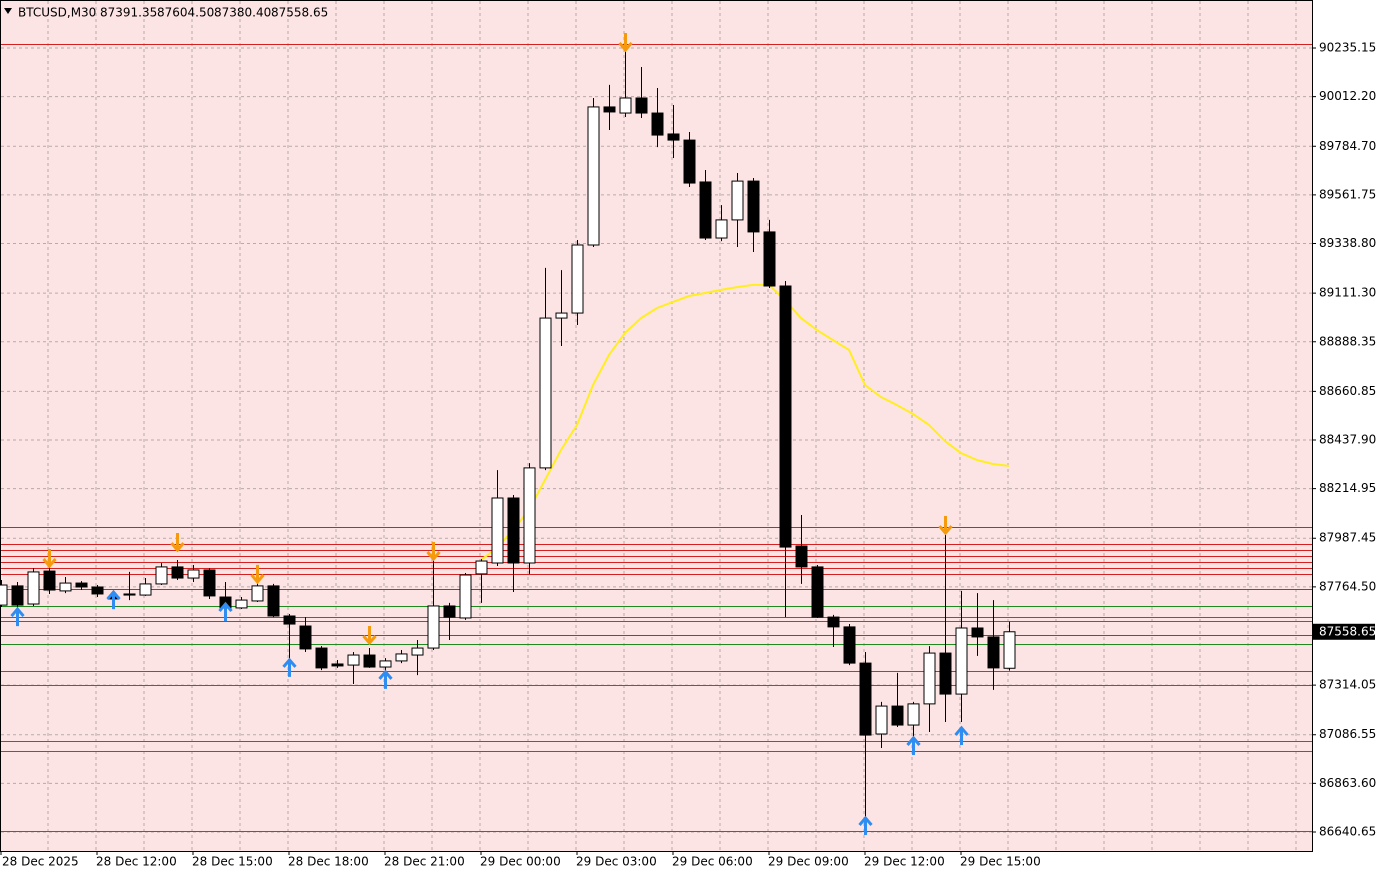 The image size is (1376, 871). What do you see at coordinates (1347, 391) in the screenshot?
I see `y-tick-label: 88660.85` at bounding box center [1347, 391].